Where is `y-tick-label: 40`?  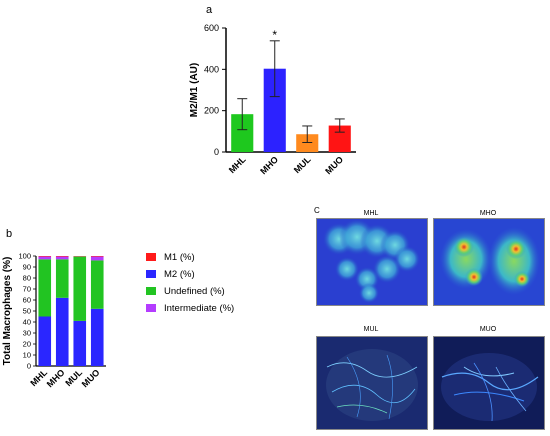 y-tick-label: 40 is located at coordinates (27, 322).